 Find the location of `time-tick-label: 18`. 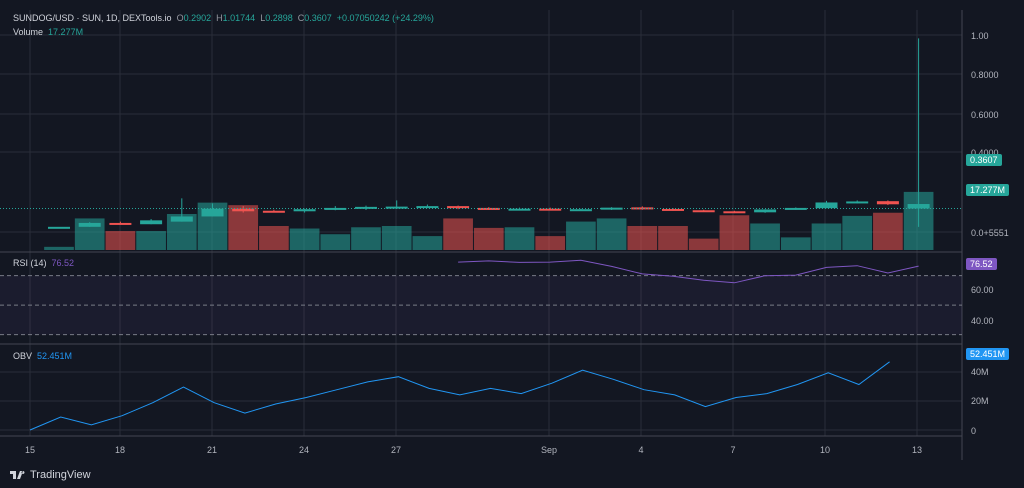

time-tick-label: 18 is located at coordinates (120, 450).